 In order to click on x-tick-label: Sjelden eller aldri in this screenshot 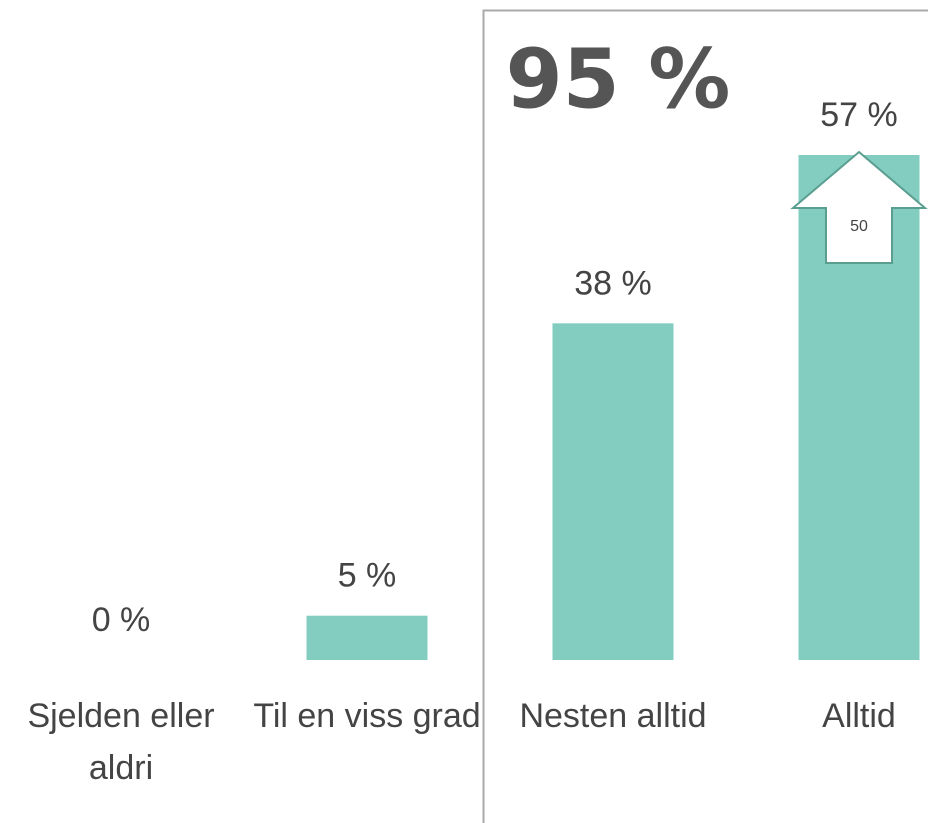, I will do `click(121, 742)`.